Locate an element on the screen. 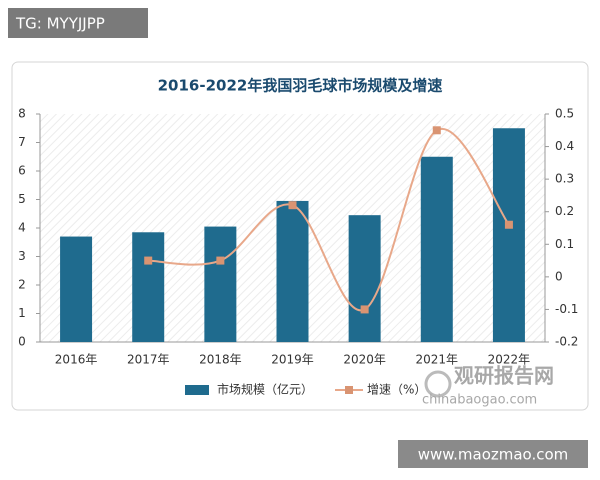 This screenshot has height=480, width=600. y2-tick-label: 0.5 is located at coordinates (564, 114).